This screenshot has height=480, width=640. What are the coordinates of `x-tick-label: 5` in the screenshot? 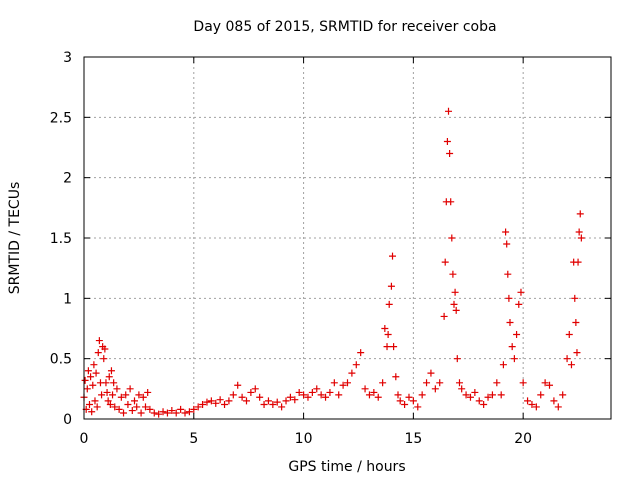 It's located at (193, 439).